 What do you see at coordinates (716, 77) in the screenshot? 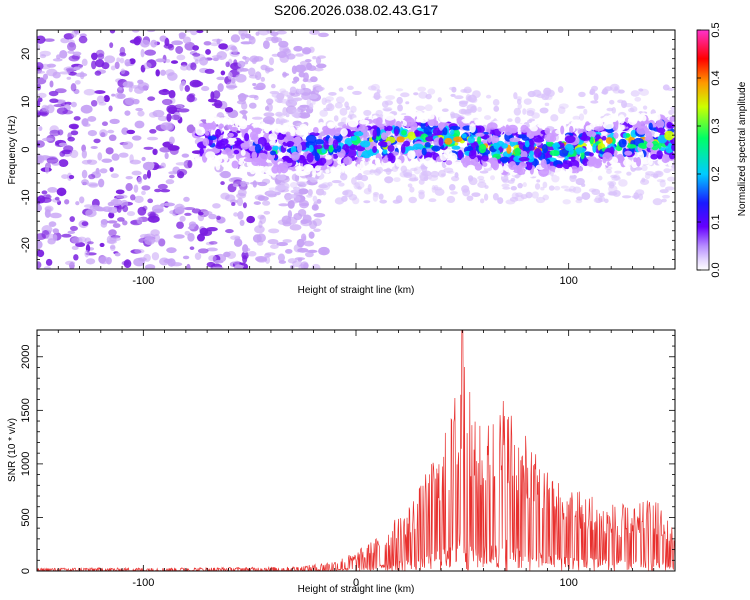
I see `colorbar-tick-label: 0.4` at bounding box center [716, 77].